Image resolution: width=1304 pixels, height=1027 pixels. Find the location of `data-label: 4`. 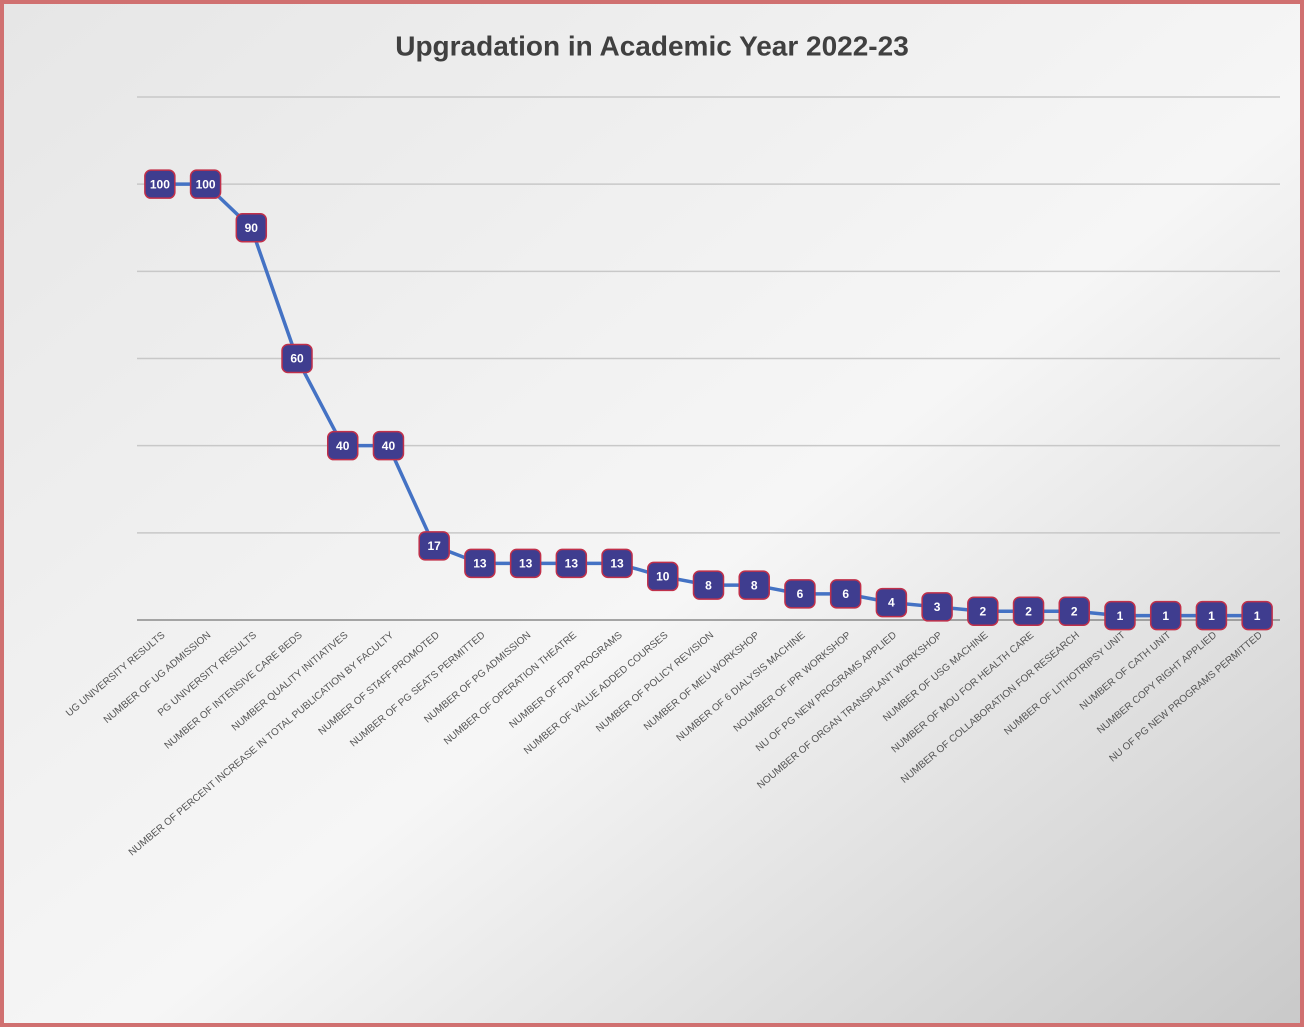

data-label: 4 is located at coordinates (891, 603).